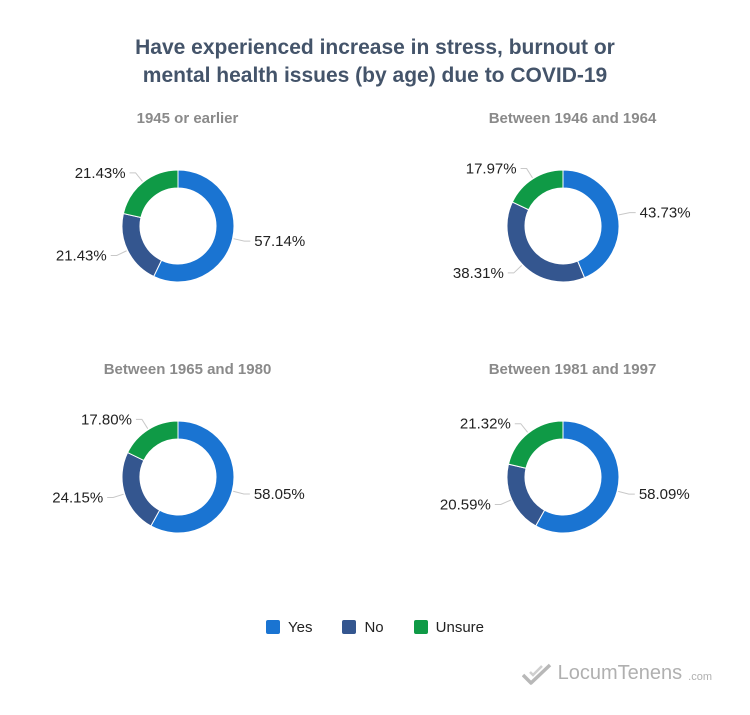  I want to click on legend-swatch-no, so click(349, 627).